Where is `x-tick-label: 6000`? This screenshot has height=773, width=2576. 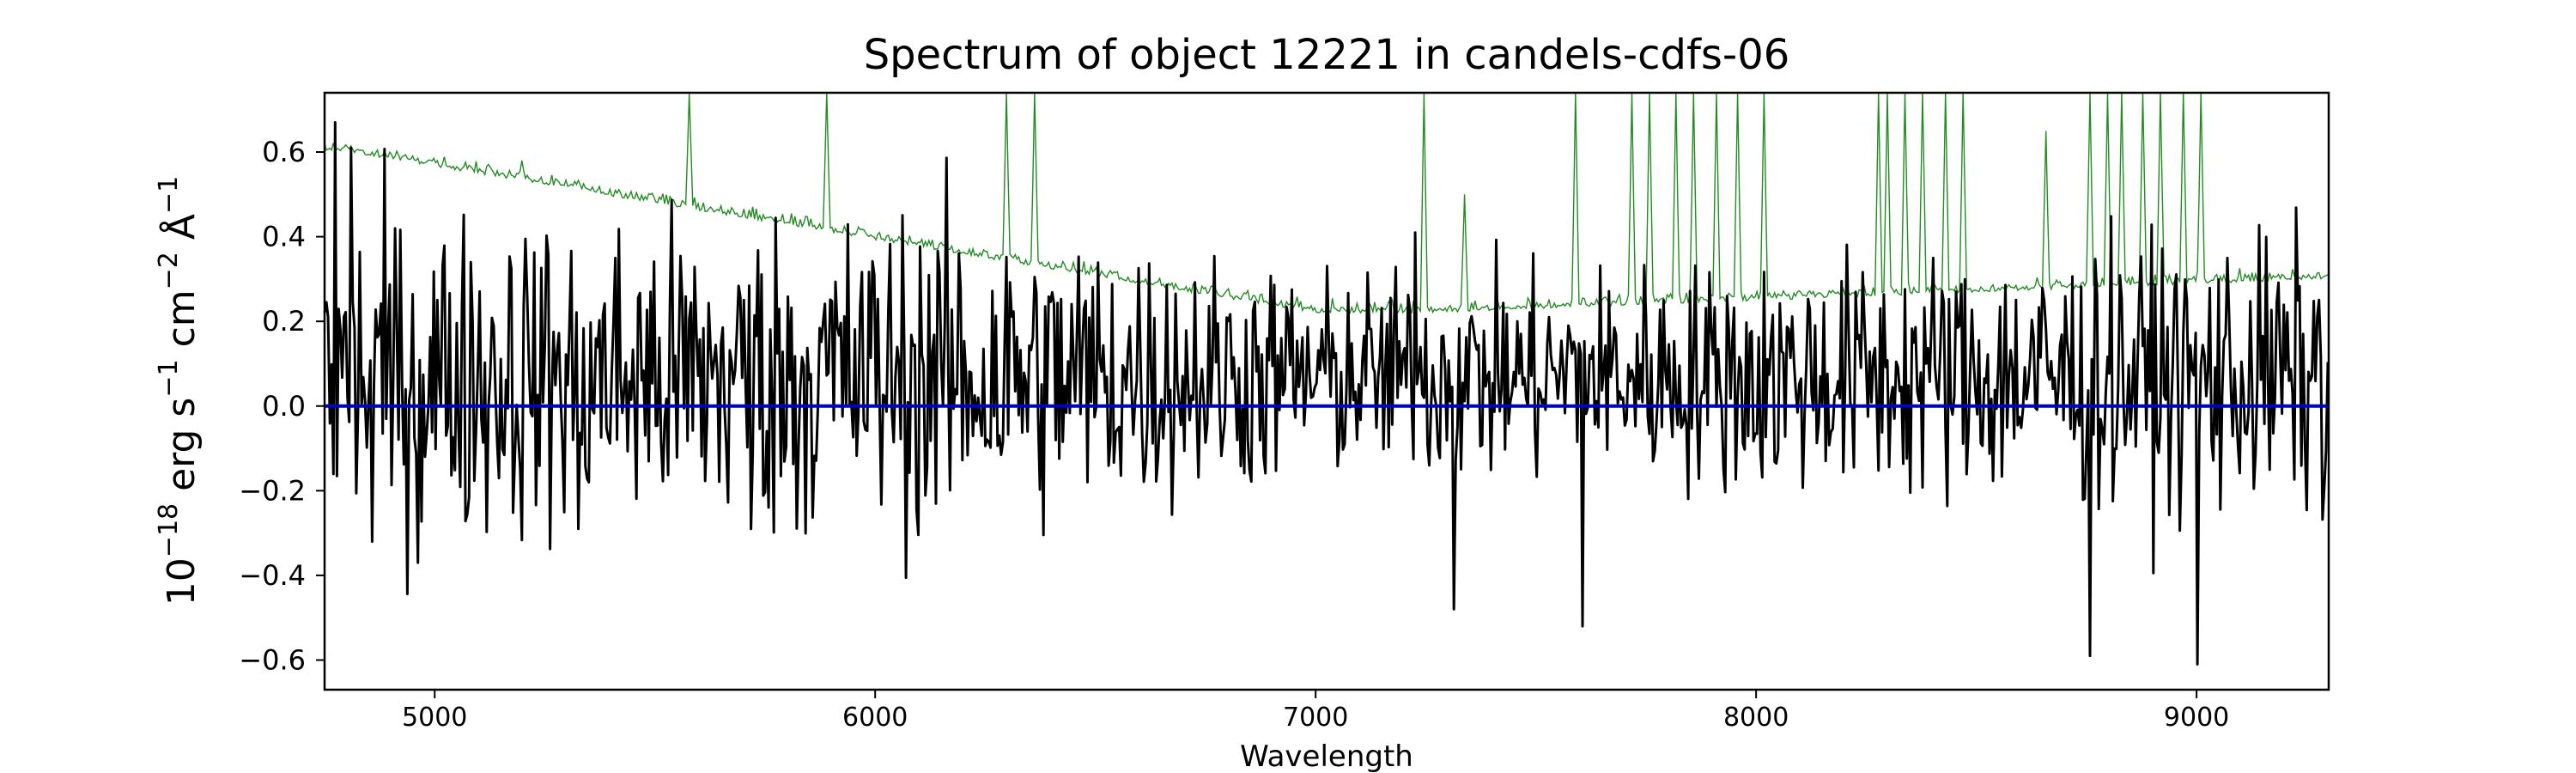 x-tick-label: 6000 is located at coordinates (875, 718).